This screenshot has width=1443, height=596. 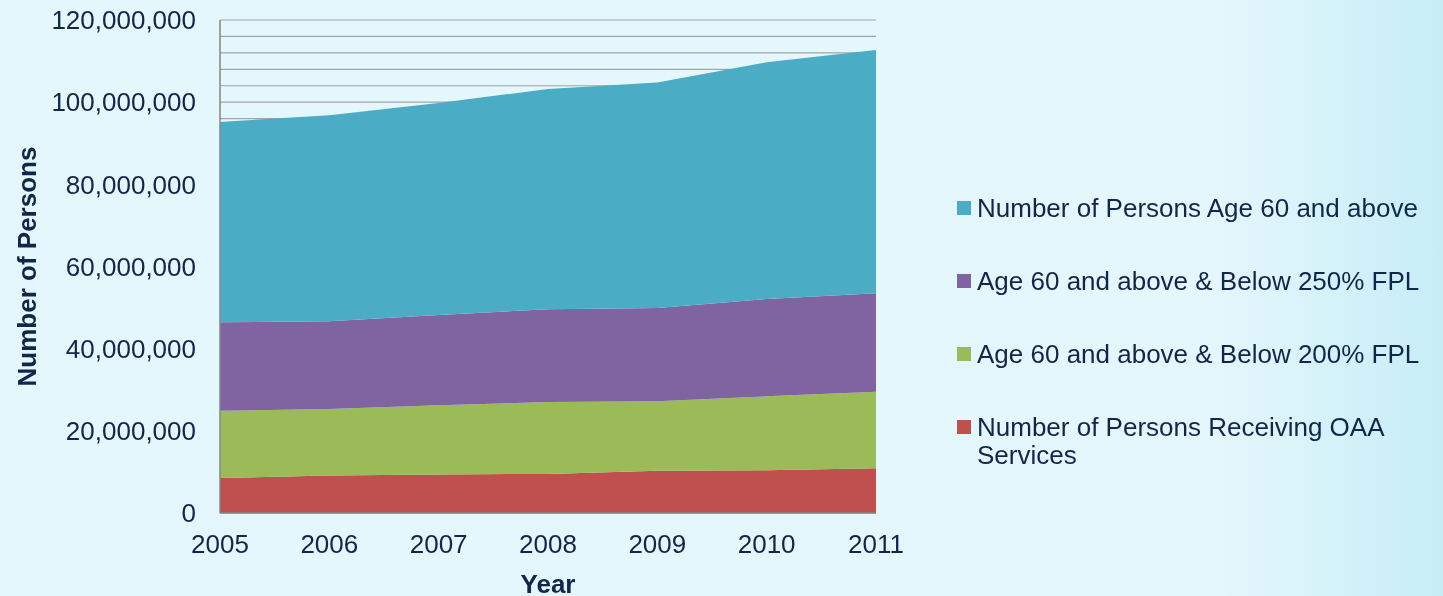 What do you see at coordinates (766, 544) in the screenshot?
I see `x-tick-label: 2010` at bounding box center [766, 544].